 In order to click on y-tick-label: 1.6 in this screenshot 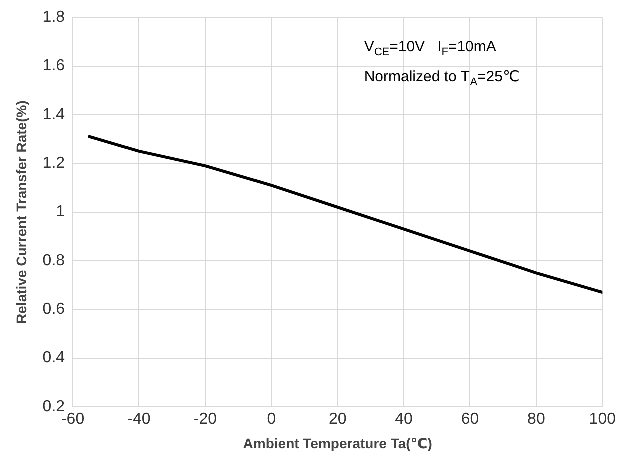, I will do `click(54, 66)`.